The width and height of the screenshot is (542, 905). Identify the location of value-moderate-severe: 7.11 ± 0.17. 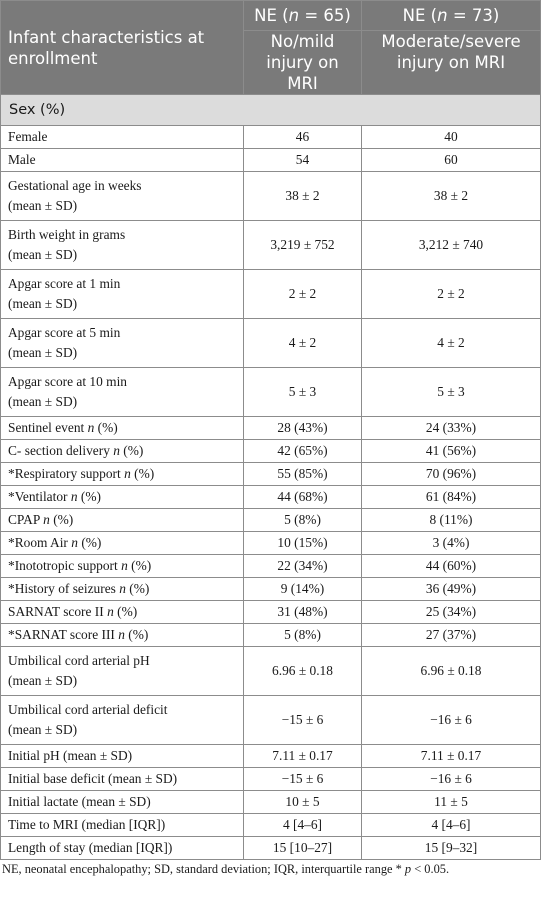
(451, 756).